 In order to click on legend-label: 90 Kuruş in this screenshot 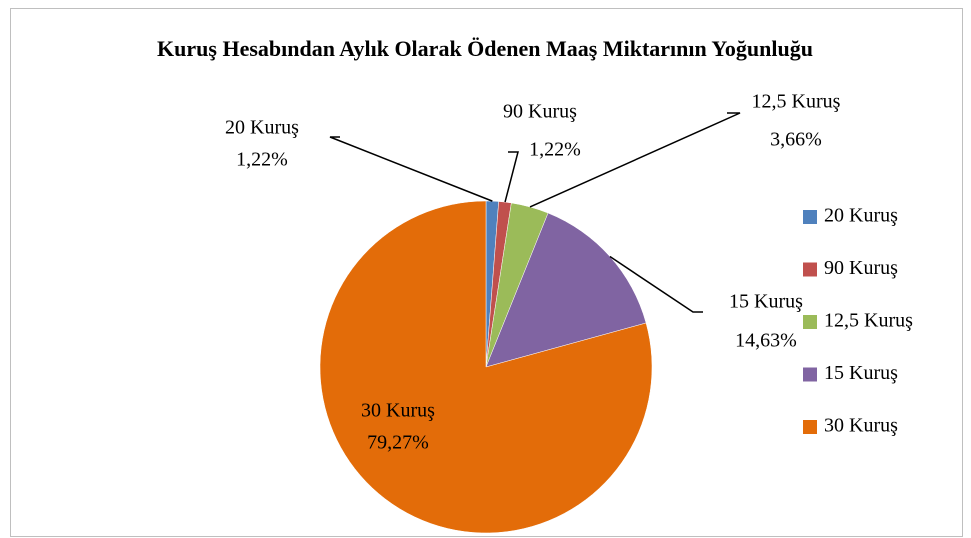, I will do `click(861, 268)`.